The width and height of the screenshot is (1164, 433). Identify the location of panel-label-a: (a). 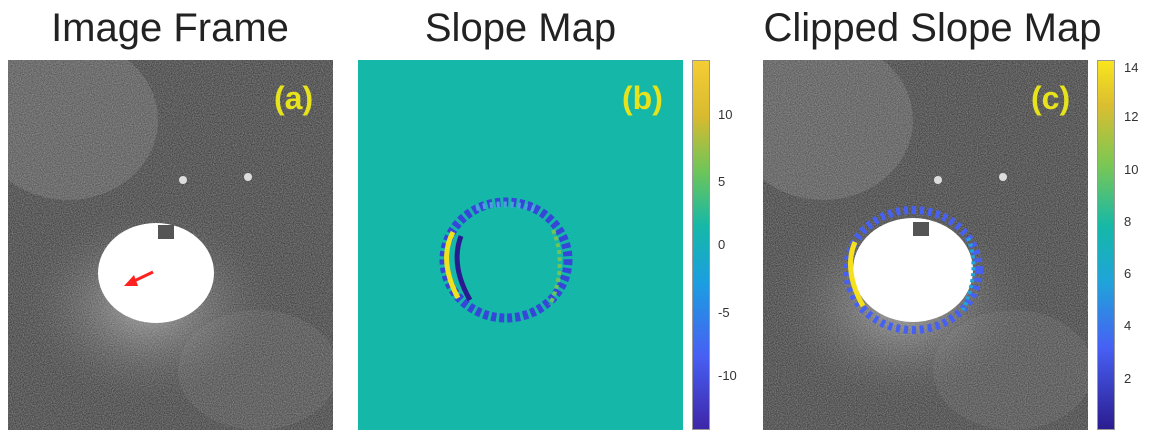
(294, 98).